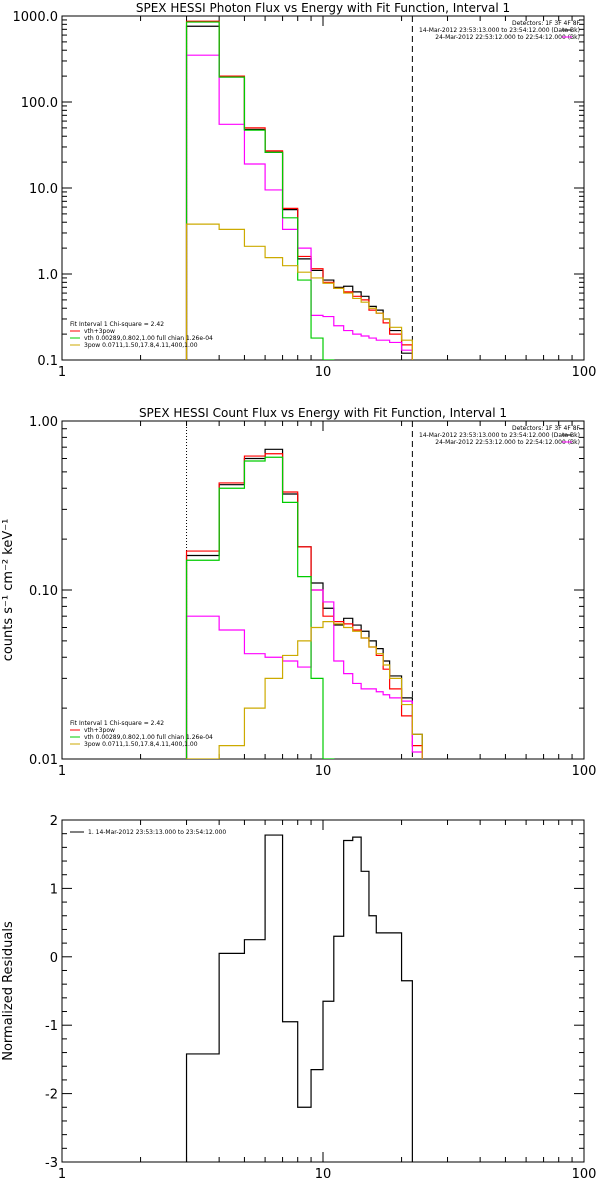 The width and height of the screenshot is (600, 1204). What do you see at coordinates (51, 1095) in the screenshot?
I see `y-tick-label: -2` at bounding box center [51, 1095].